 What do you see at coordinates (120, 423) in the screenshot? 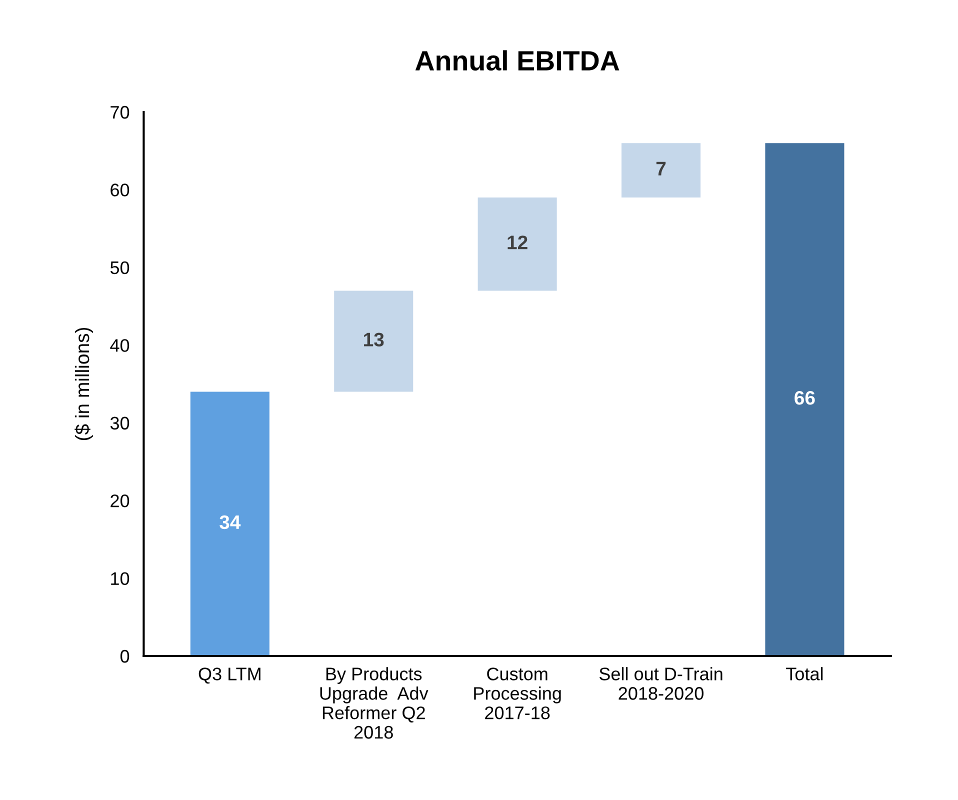
I see `y-tick-label: 30` at bounding box center [120, 423].